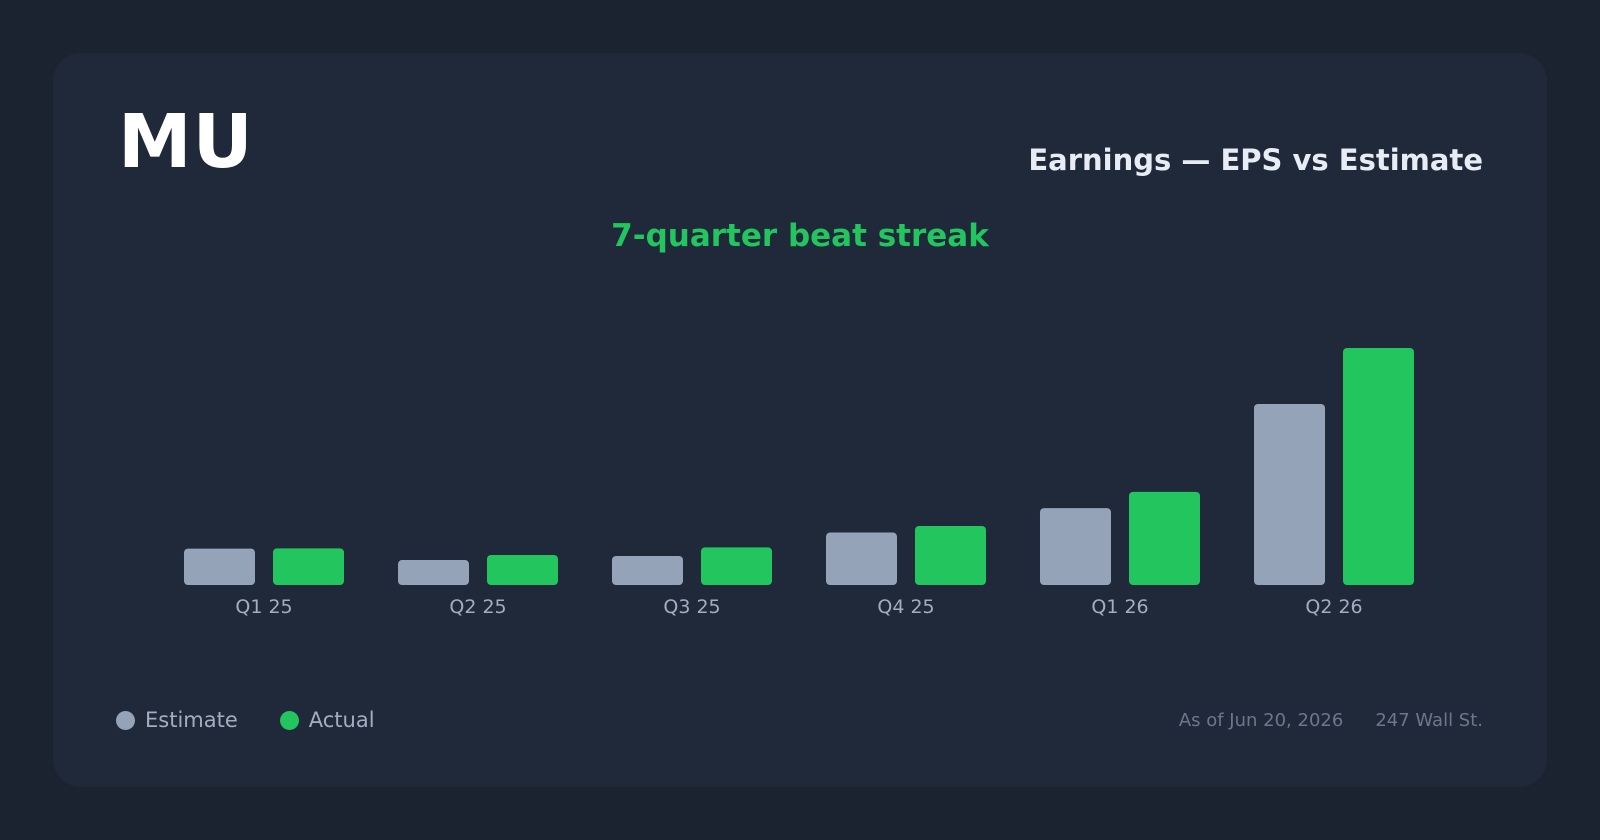  I want to click on legend-label-estimate: Estimate, so click(191, 720).